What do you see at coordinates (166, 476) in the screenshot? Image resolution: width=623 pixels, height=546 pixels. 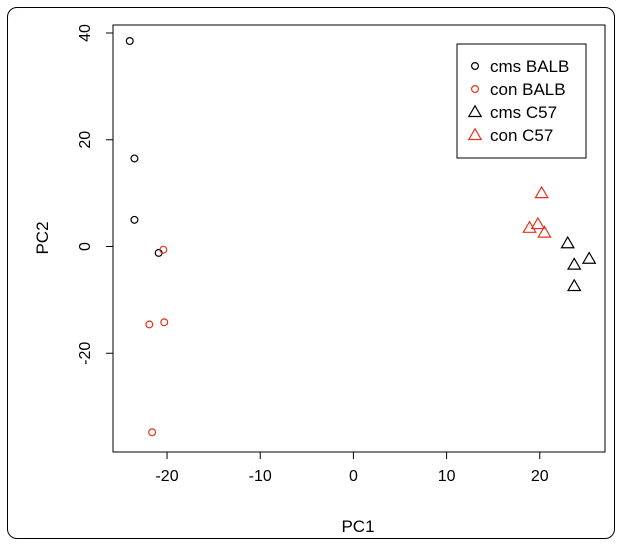 I see `x-tick-label: -20` at bounding box center [166, 476].